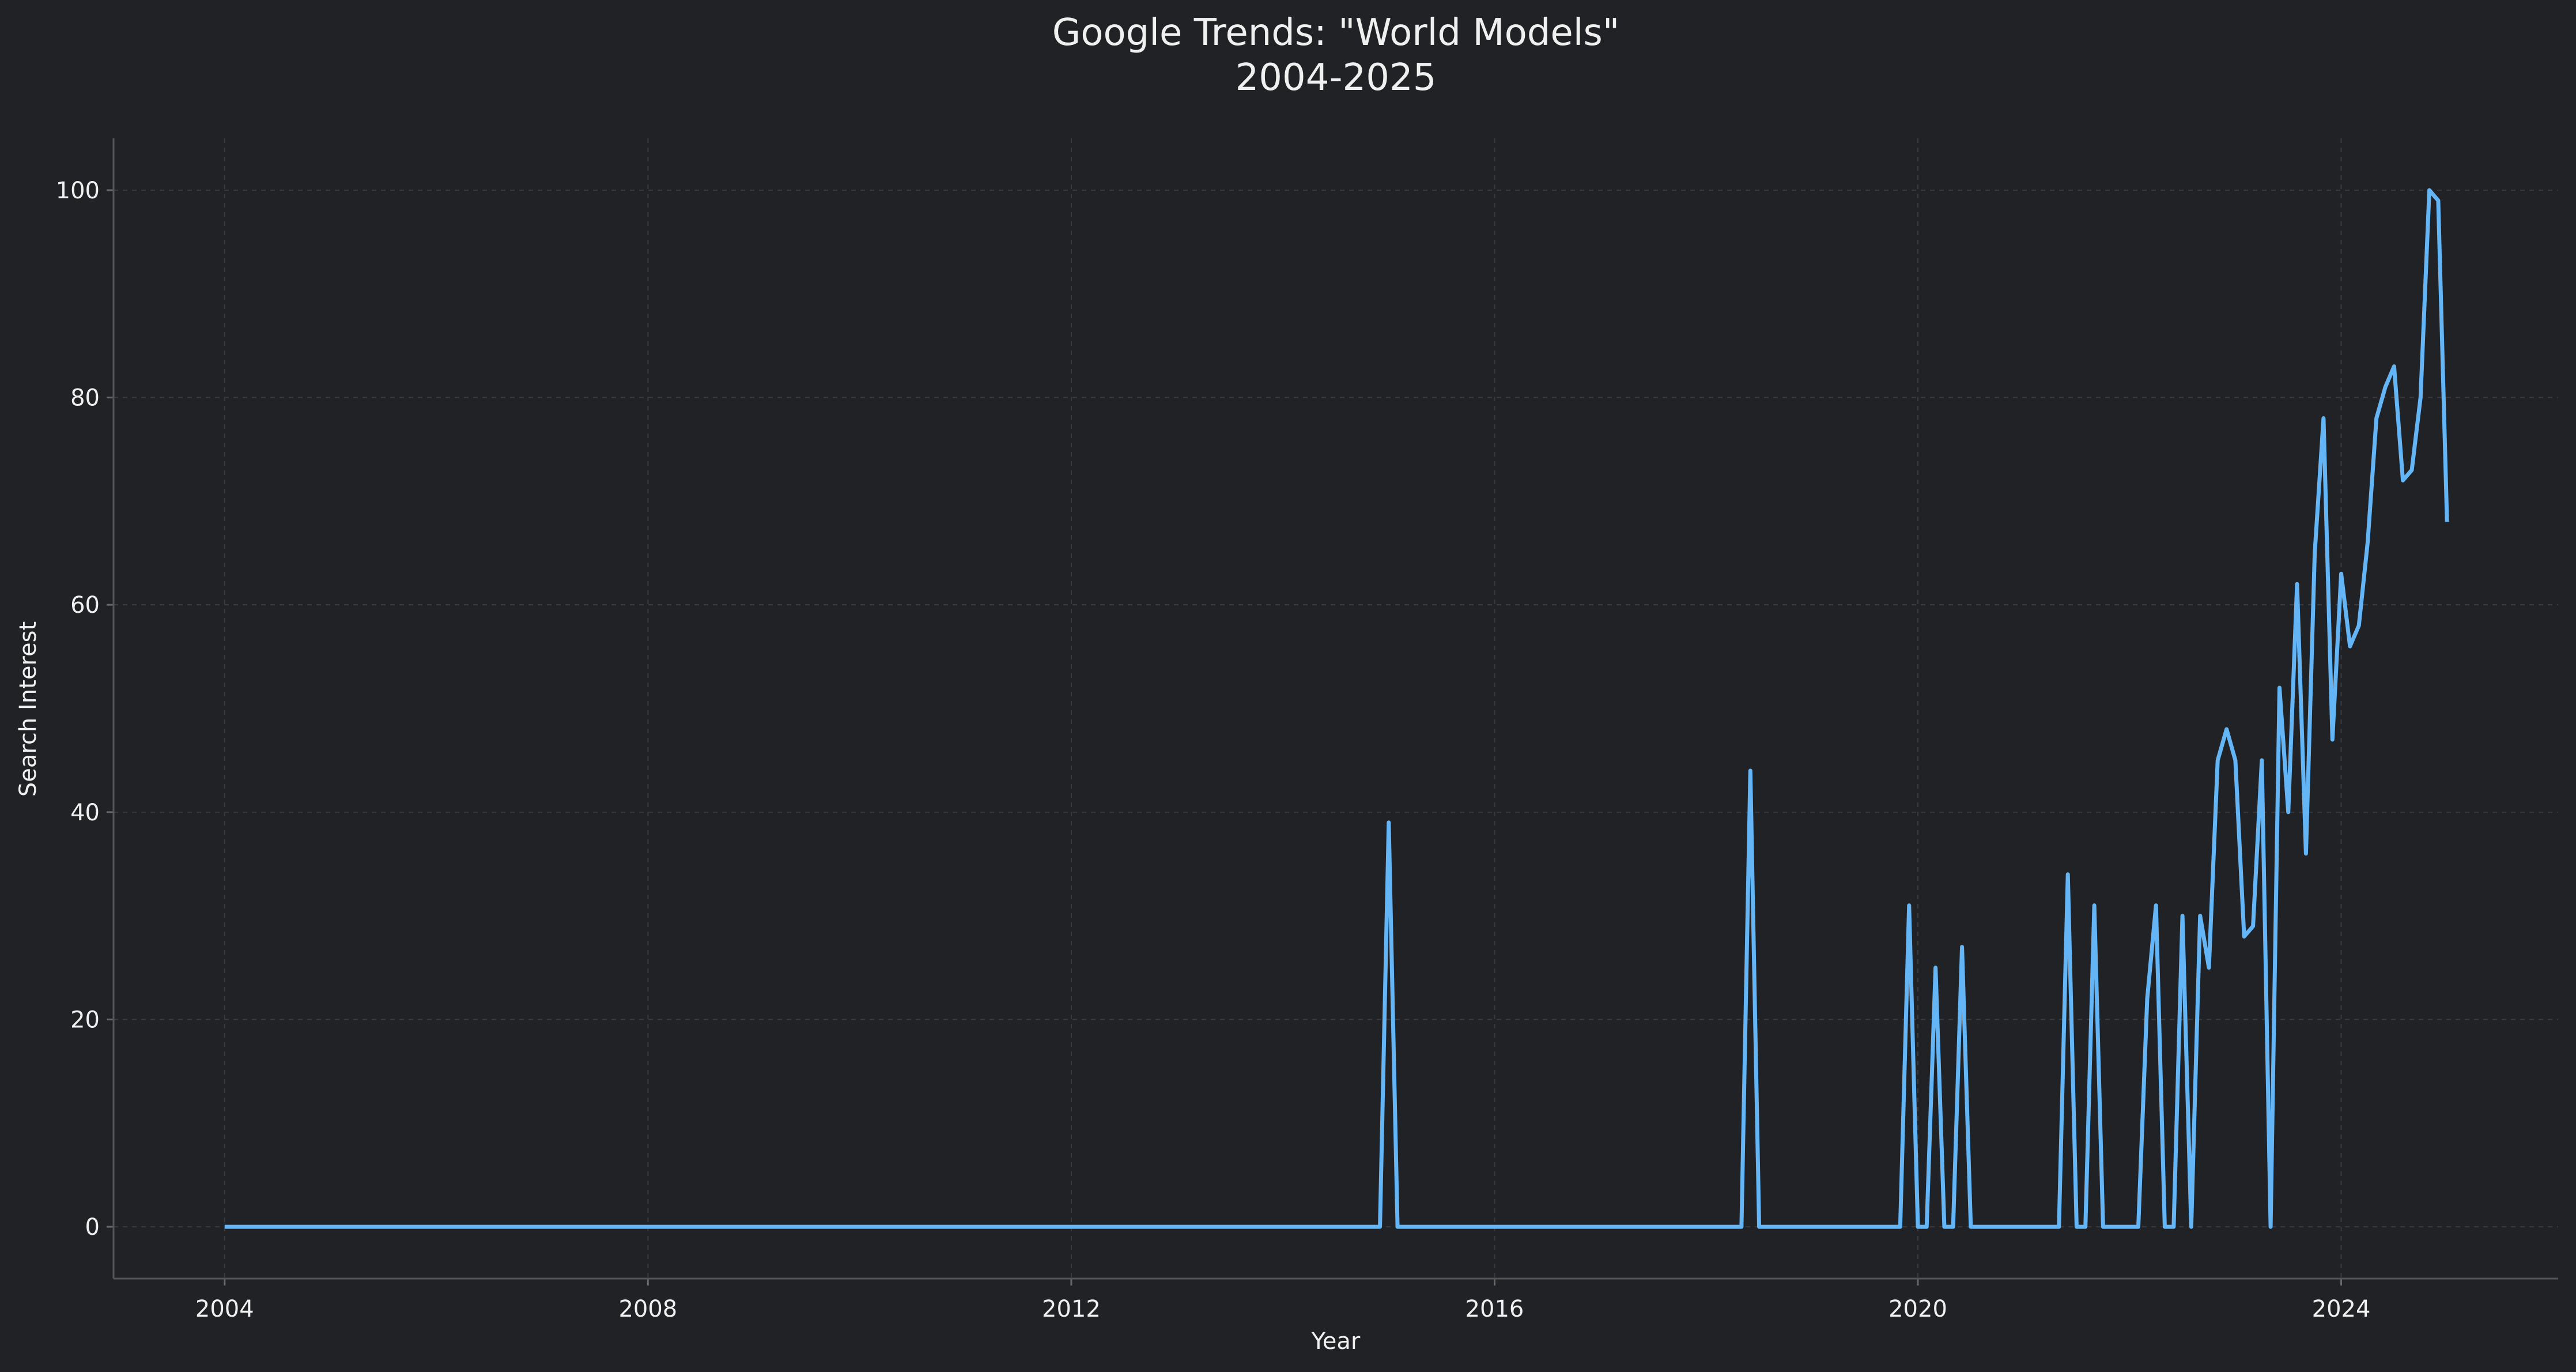  I want to click on x-tick-label: 2008, so click(647, 1309).